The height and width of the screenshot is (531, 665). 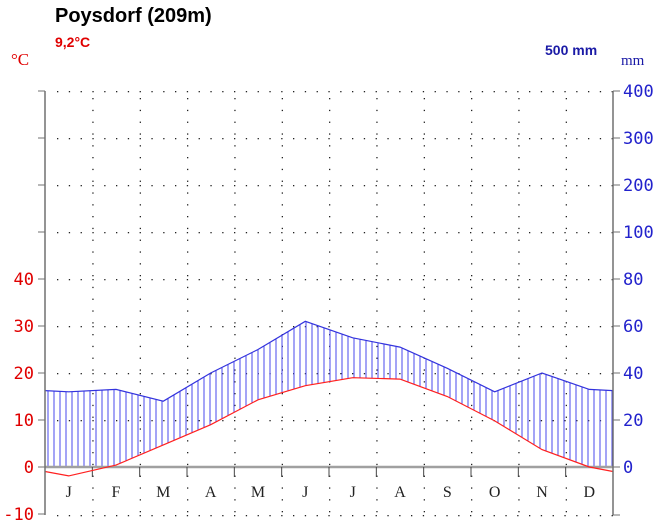 I want to click on temperature-unit-label: °C, so click(x=20, y=59).